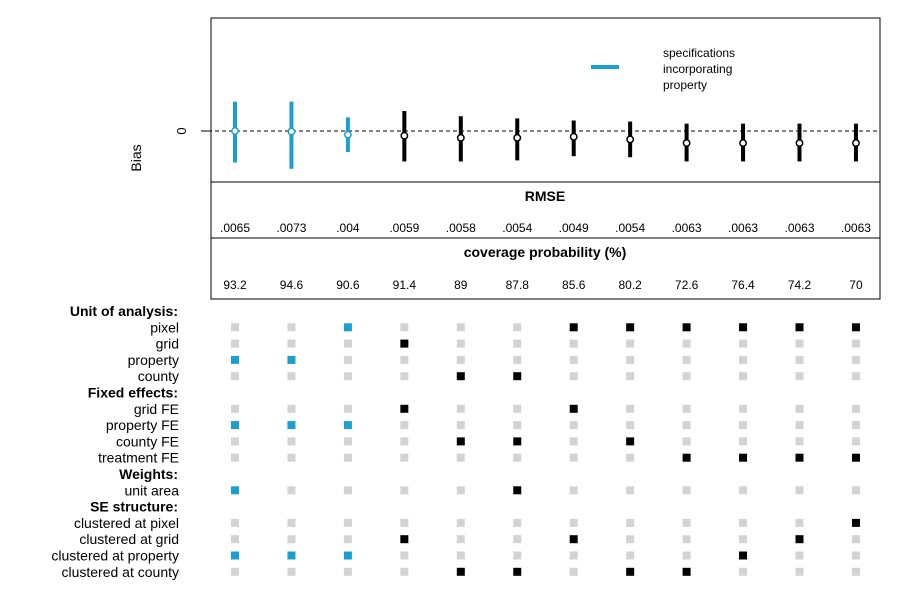 The width and height of the screenshot is (900, 600). I want to click on group-title-2: Fixed effects:, so click(133, 393).